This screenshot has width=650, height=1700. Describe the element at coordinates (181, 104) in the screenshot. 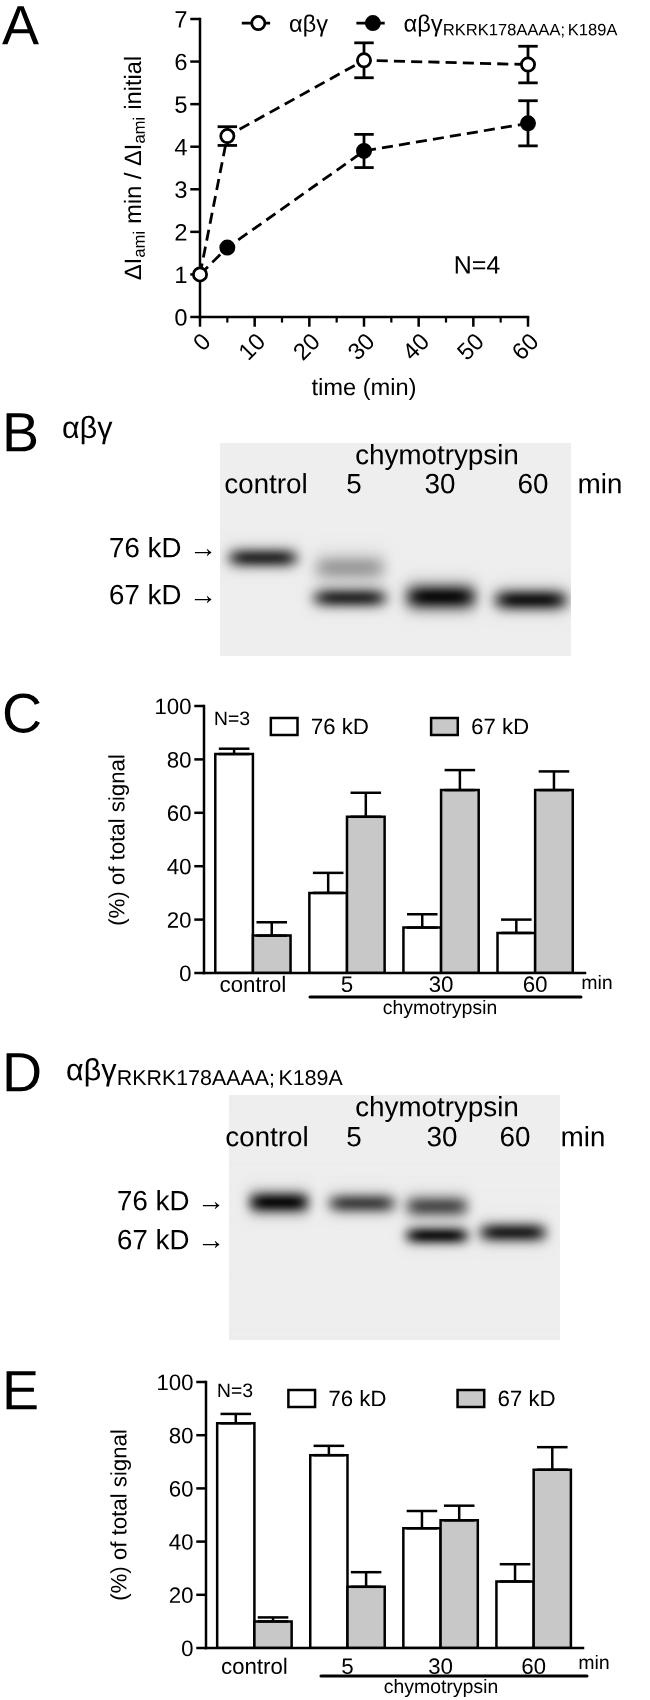

I see `y-tick-label: 5` at that location.